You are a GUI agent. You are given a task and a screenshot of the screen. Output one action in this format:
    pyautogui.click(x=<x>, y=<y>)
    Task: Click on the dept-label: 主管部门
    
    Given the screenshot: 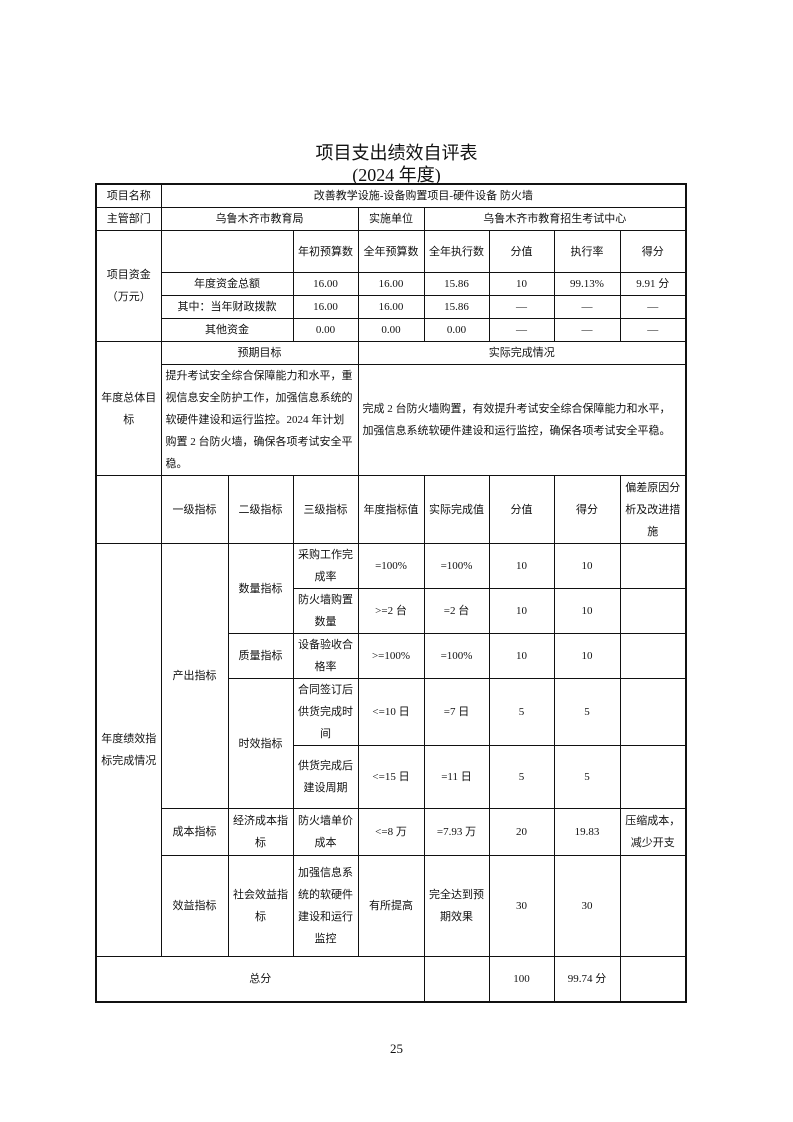 What is the action you would take?
    pyautogui.click(x=128, y=219)
    